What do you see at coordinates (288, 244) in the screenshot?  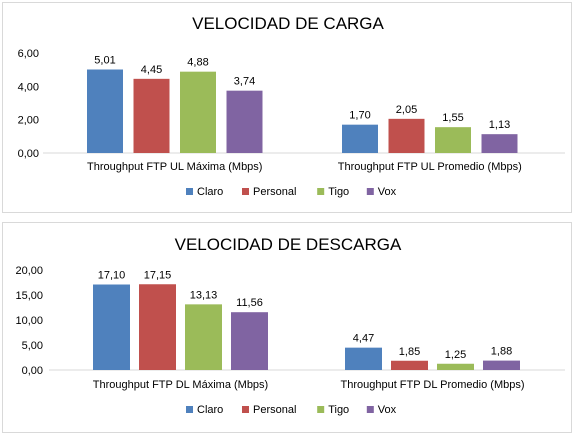 I see `chart-title: VELOCIDAD DE DESCARGA` at bounding box center [288, 244].